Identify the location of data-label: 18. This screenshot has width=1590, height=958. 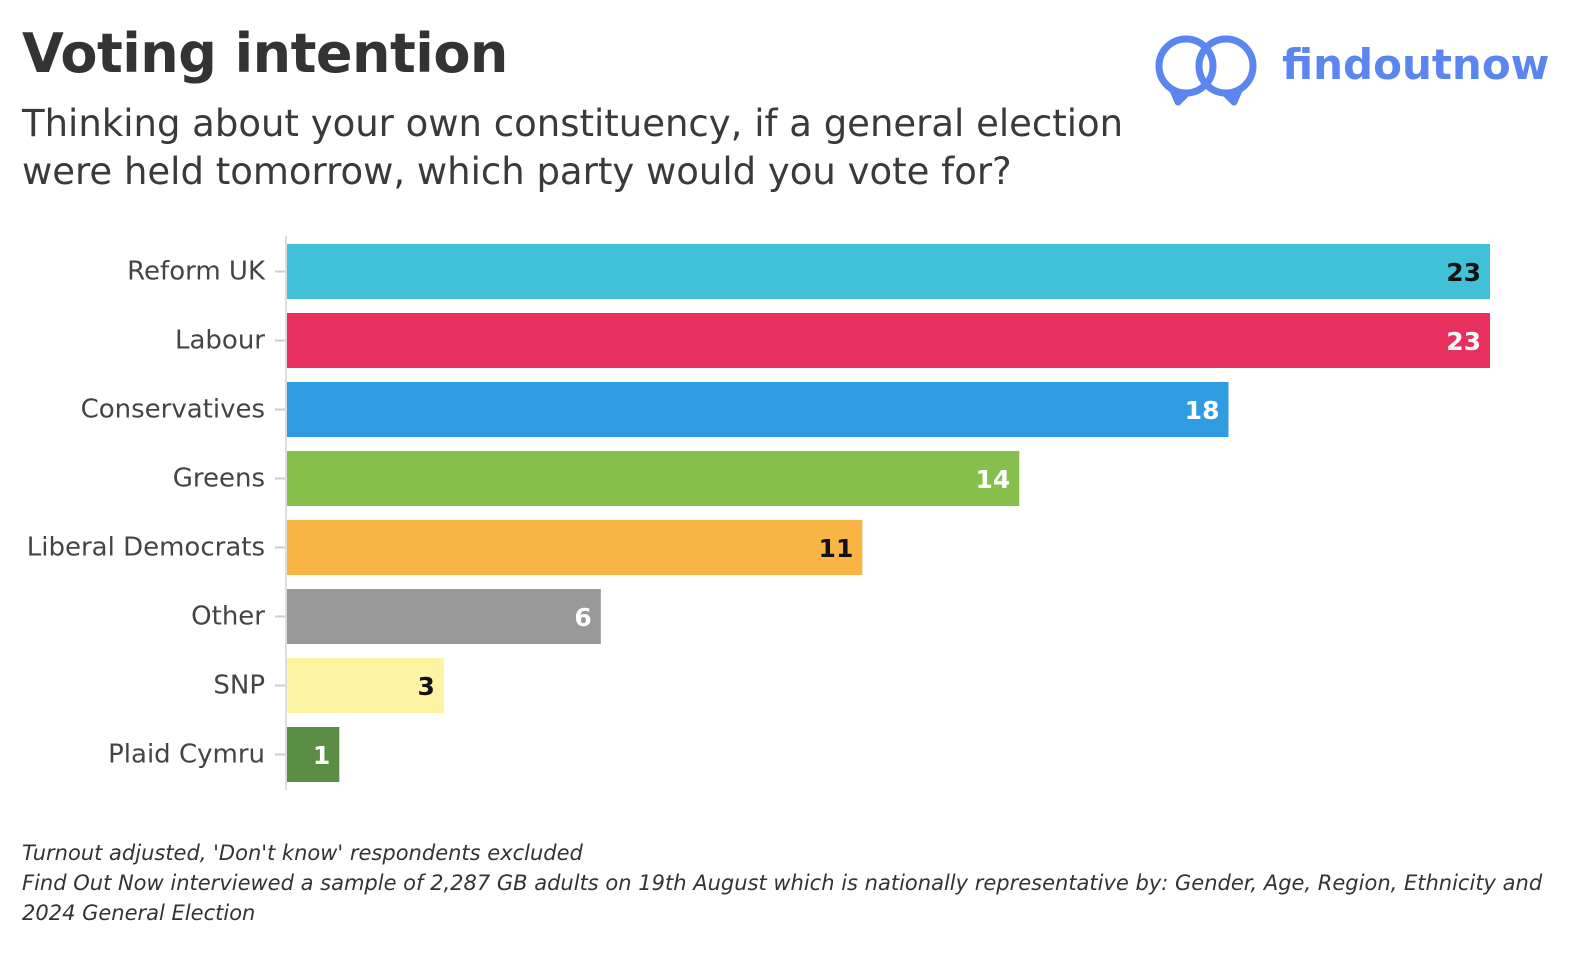
(1202, 410).